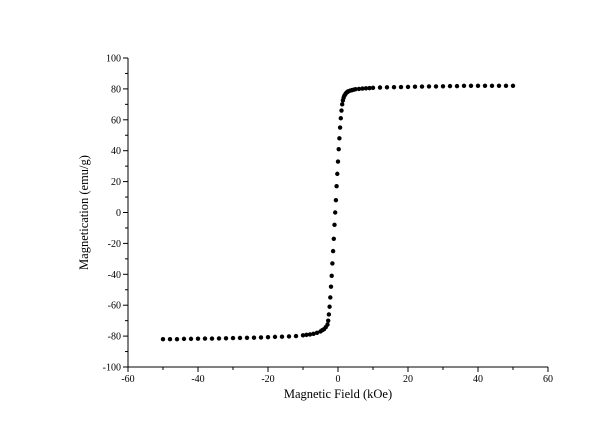  Describe the element at coordinates (114, 306) in the screenshot. I see `y-tick-label: -60` at that location.